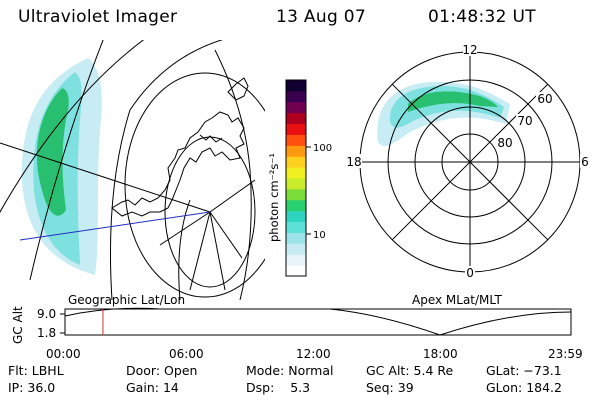 Image resolution: width=600 pixels, height=400 pixels. I want to click on mlt-line, so click(470, 162).